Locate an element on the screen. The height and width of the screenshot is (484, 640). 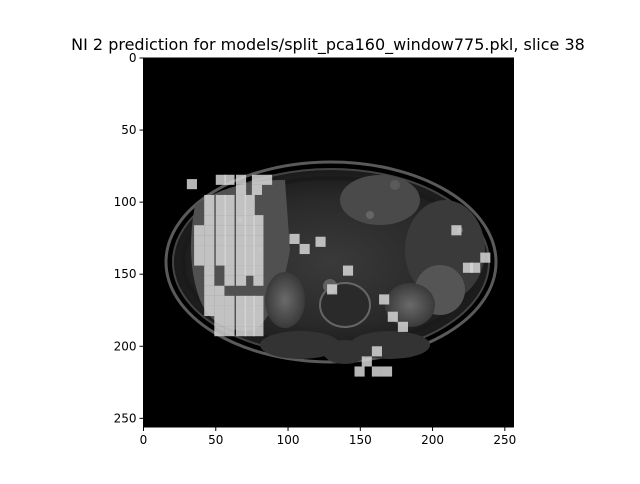
x-tick-label: 0 is located at coordinates (144, 440).